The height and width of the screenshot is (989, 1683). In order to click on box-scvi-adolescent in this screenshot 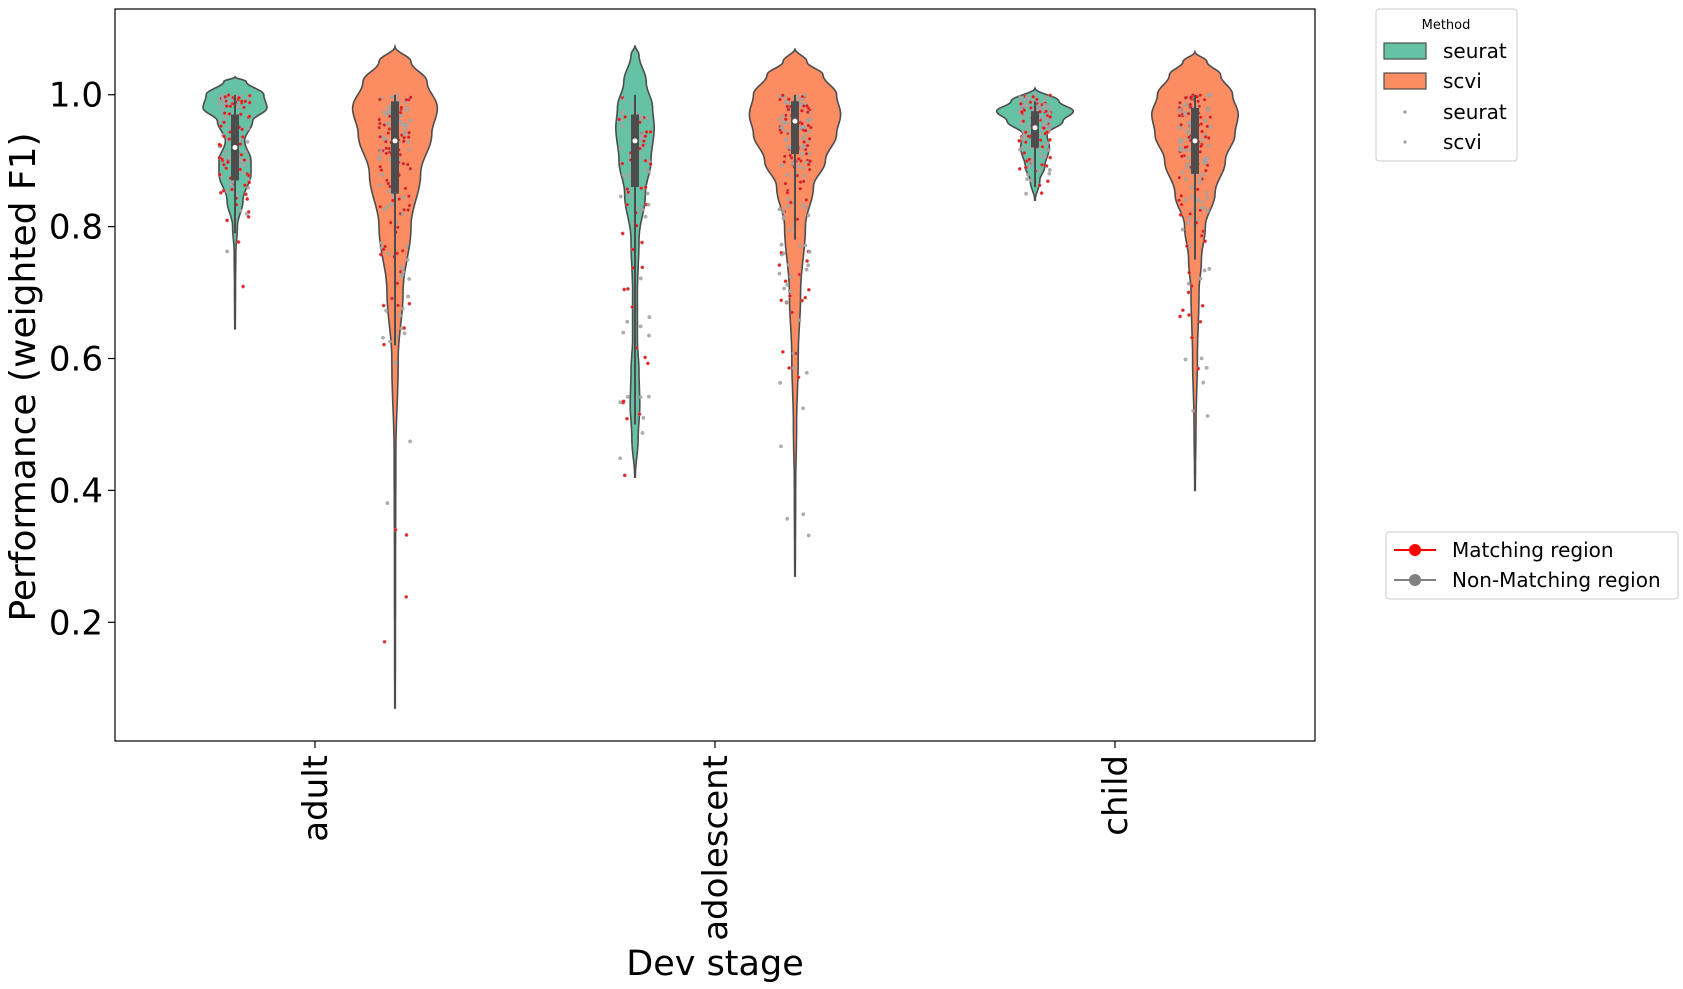, I will do `click(795, 128)`.